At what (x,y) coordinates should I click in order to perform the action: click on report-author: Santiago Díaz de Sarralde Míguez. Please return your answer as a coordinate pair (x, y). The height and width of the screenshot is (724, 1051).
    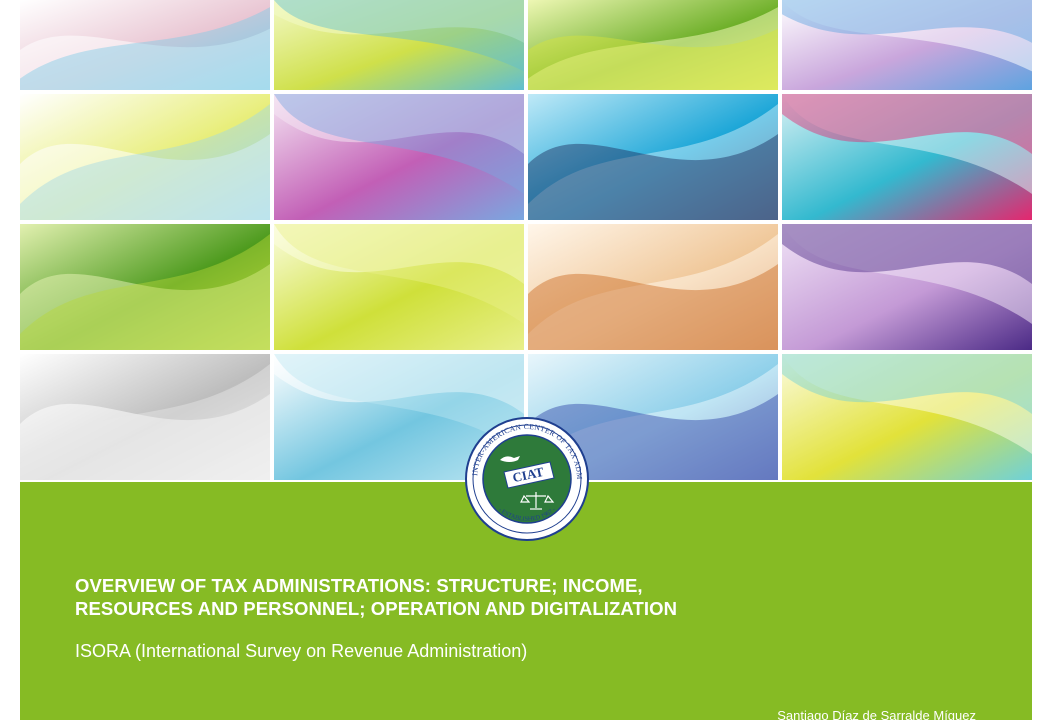
    Looking at the image, I should click on (876, 715).